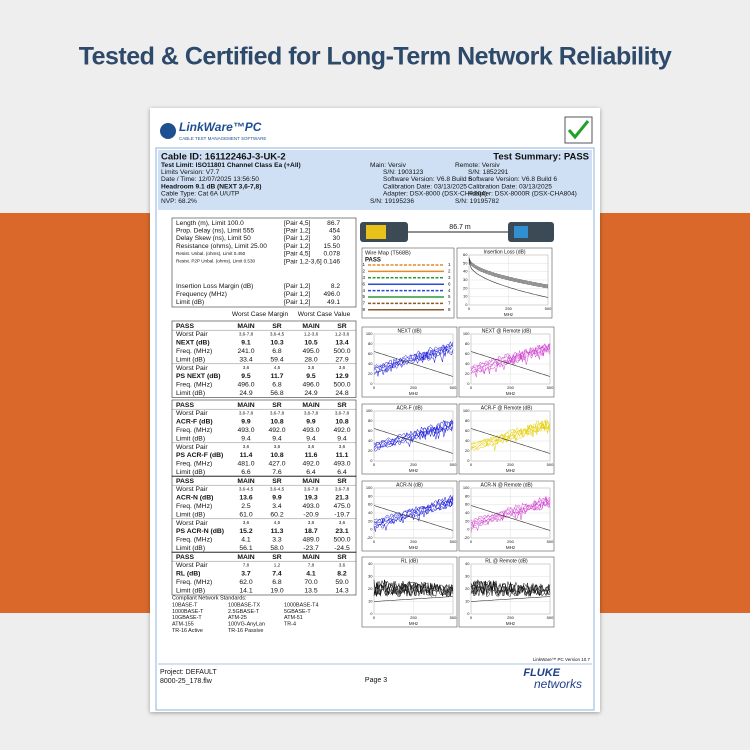 Image resolution: width=750 pixels, height=750 pixels. What do you see at coordinates (187, 618) in the screenshot?
I see `standard: 10GBASE-T` at bounding box center [187, 618].